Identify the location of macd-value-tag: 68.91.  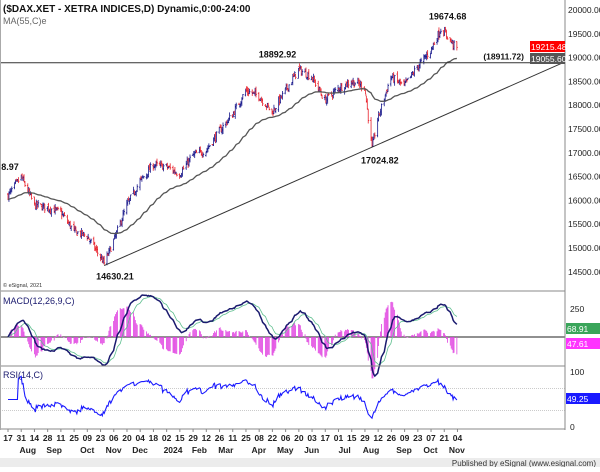
(578, 329).